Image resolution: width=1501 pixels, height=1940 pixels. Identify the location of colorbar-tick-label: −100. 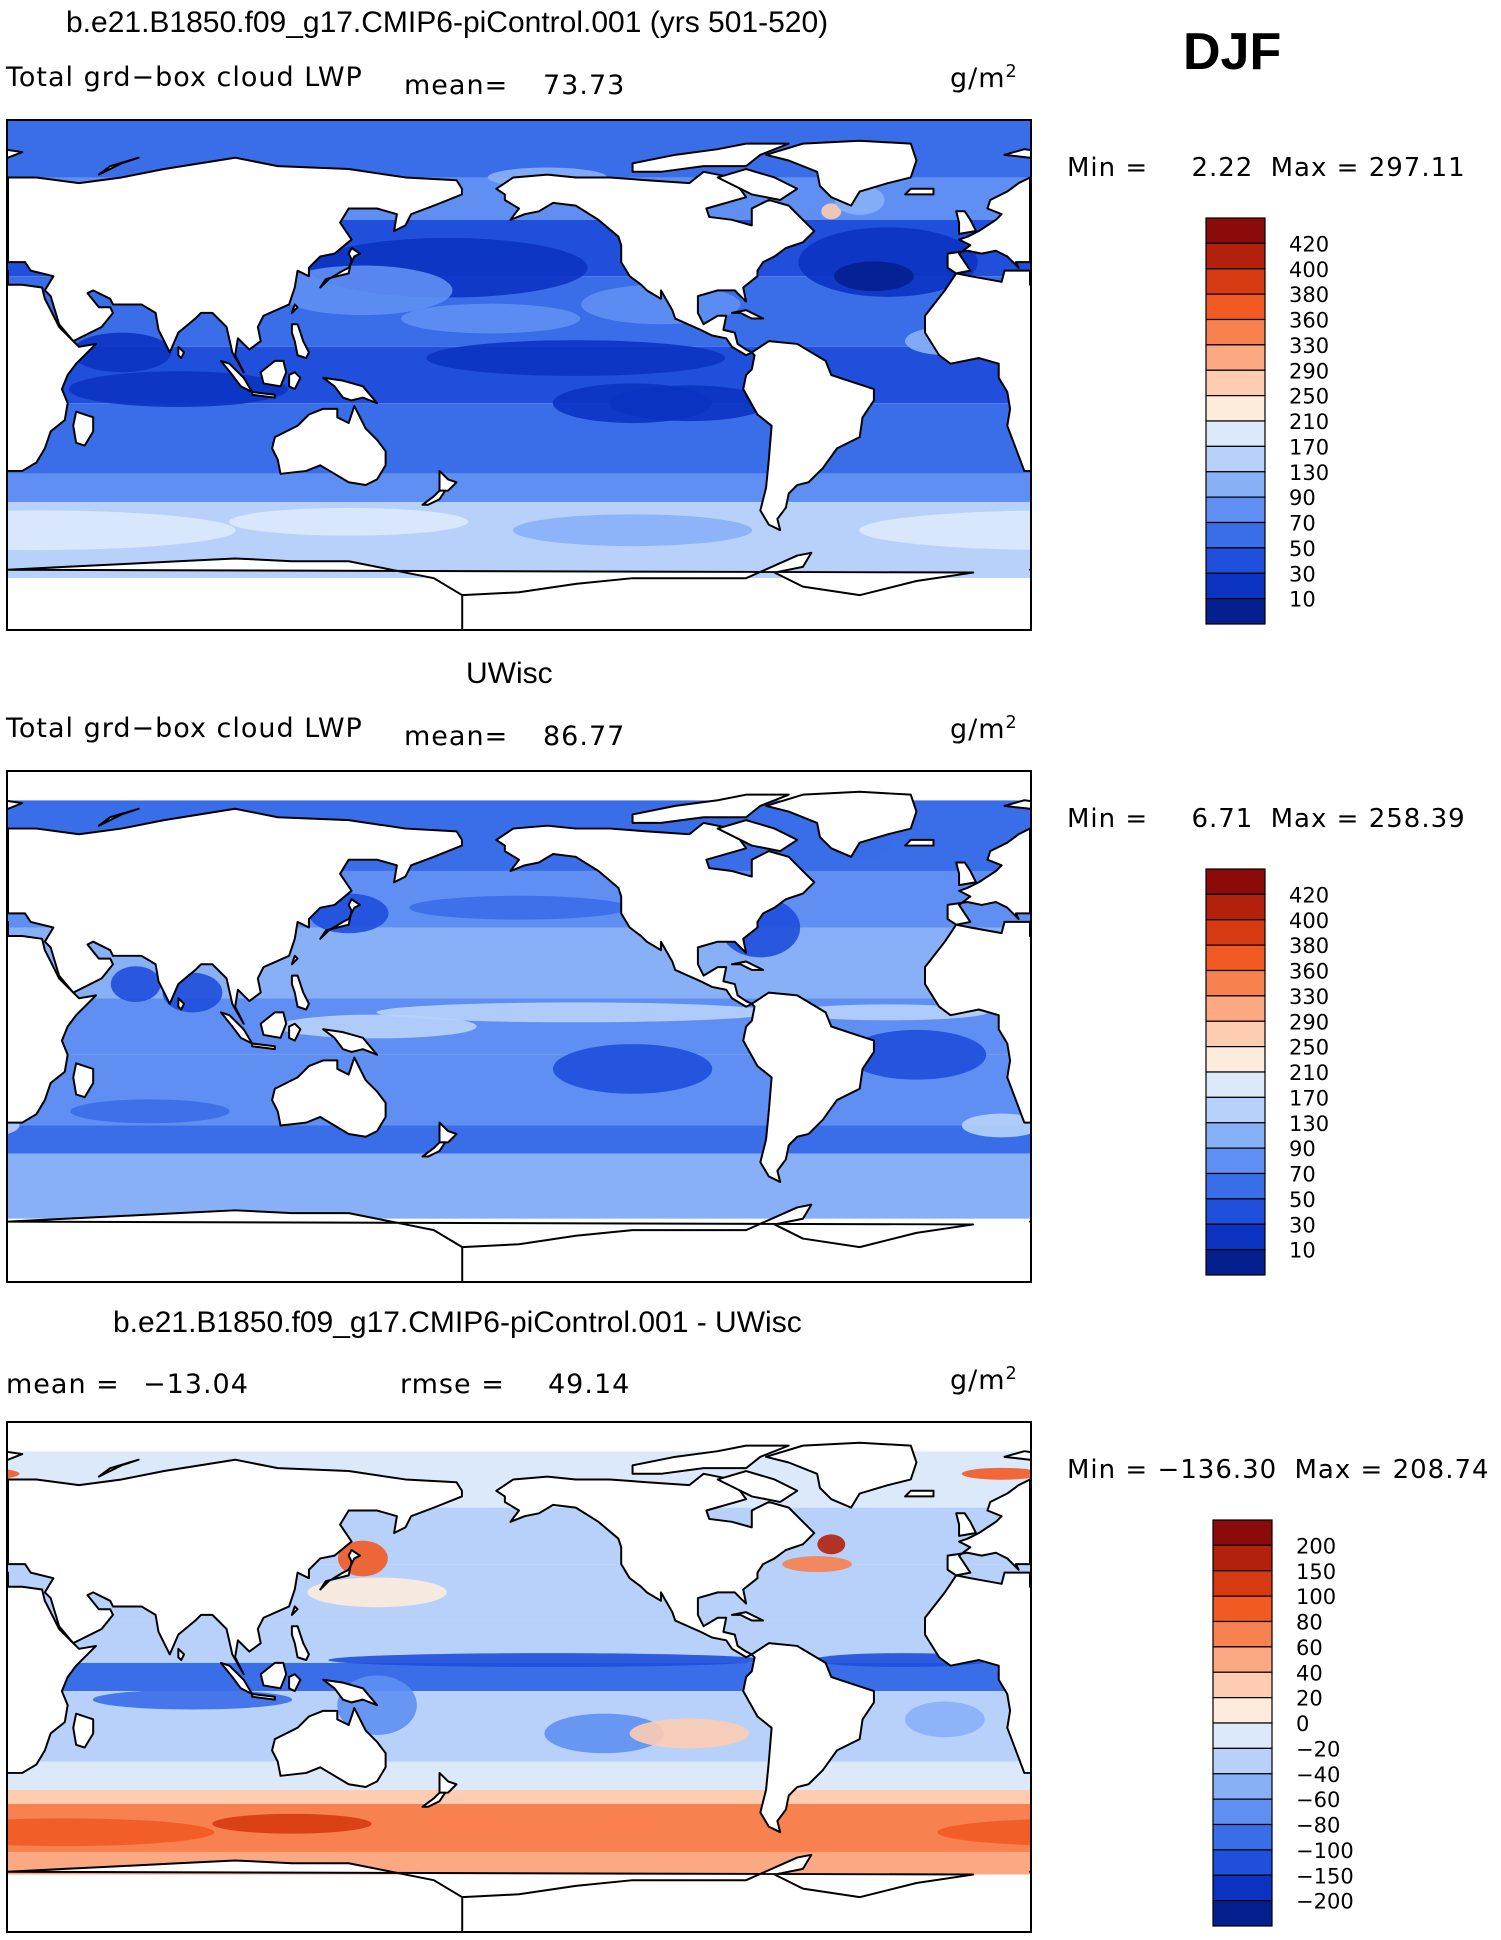
(1325, 1851).